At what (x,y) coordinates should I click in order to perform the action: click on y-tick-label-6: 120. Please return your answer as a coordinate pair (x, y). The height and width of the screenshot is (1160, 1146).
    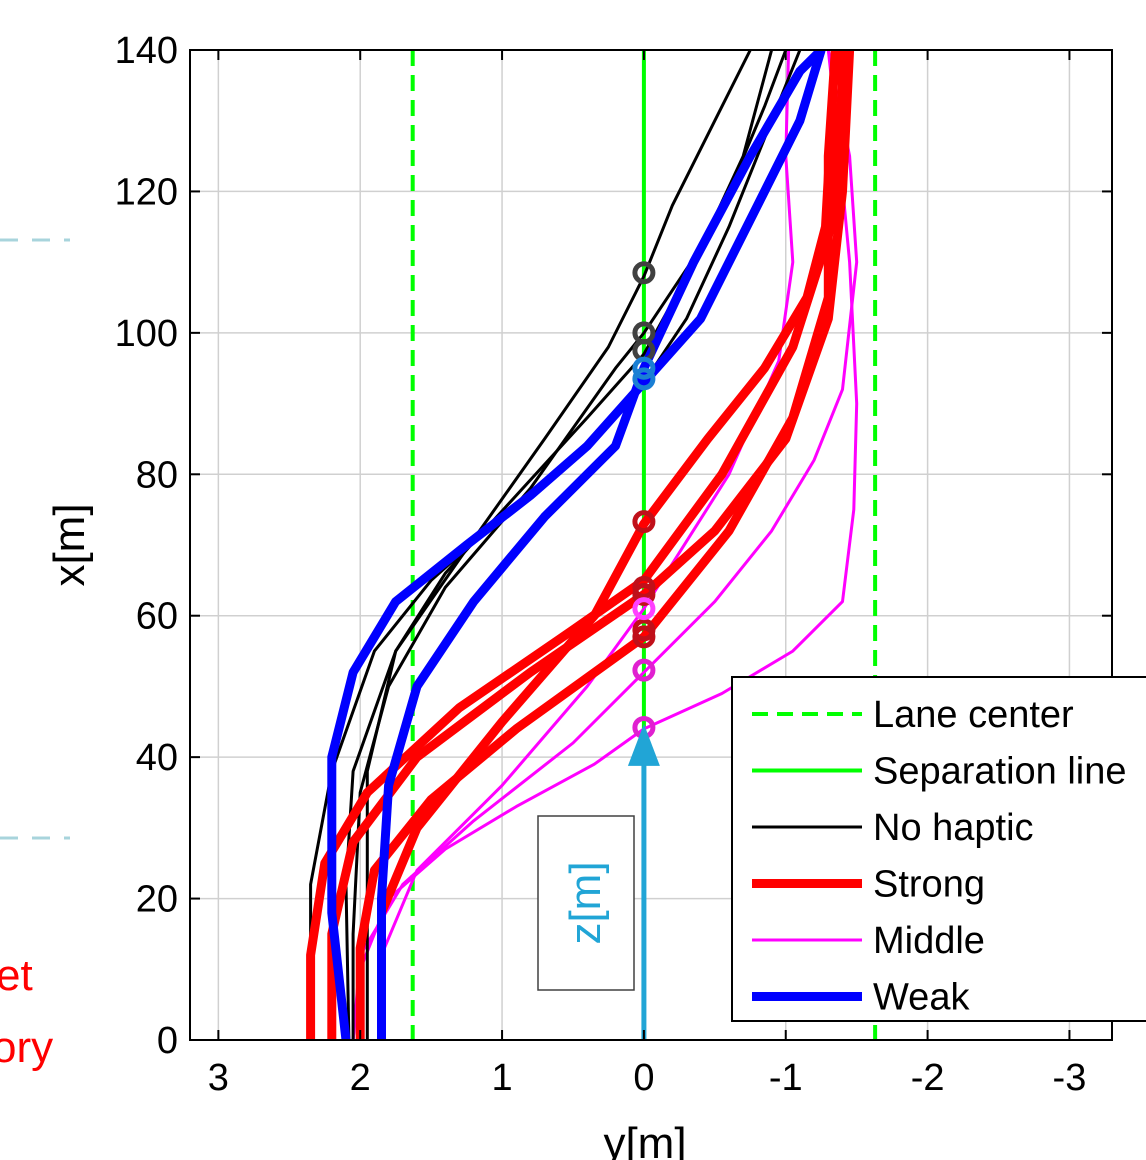
    Looking at the image, I should click on (146, 192).